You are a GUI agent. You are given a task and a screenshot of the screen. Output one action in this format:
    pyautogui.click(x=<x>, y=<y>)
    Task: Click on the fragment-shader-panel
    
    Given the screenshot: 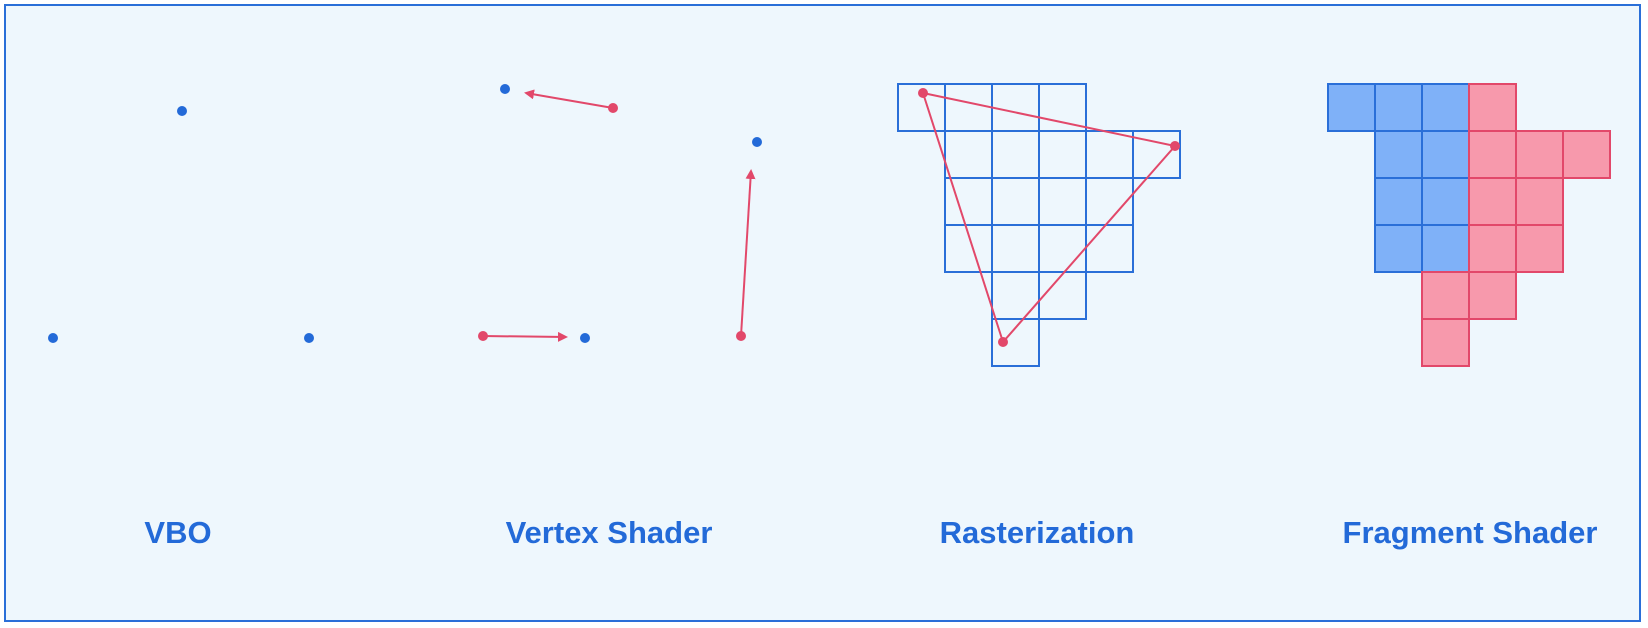 What is the action you would take?
    pyautogui.click(x=1469, y=225)
    